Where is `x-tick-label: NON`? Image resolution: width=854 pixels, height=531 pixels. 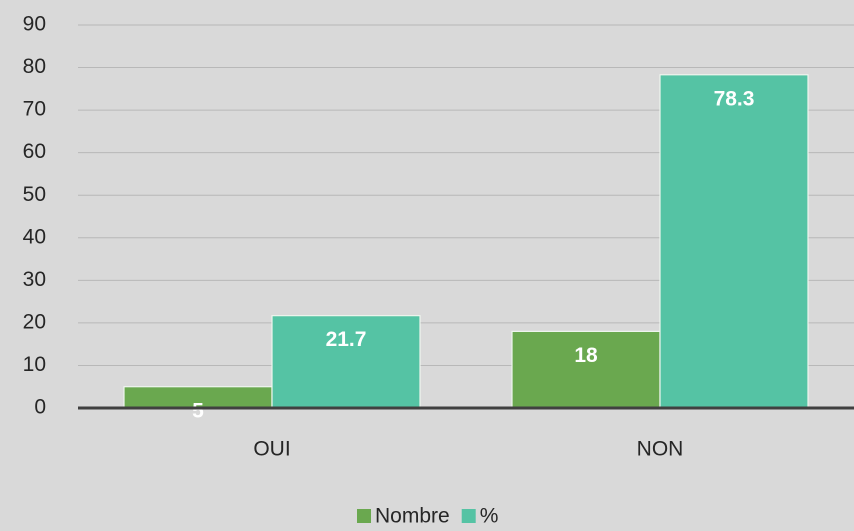
x-tick-label: NON is located at coordinates (660, 449).